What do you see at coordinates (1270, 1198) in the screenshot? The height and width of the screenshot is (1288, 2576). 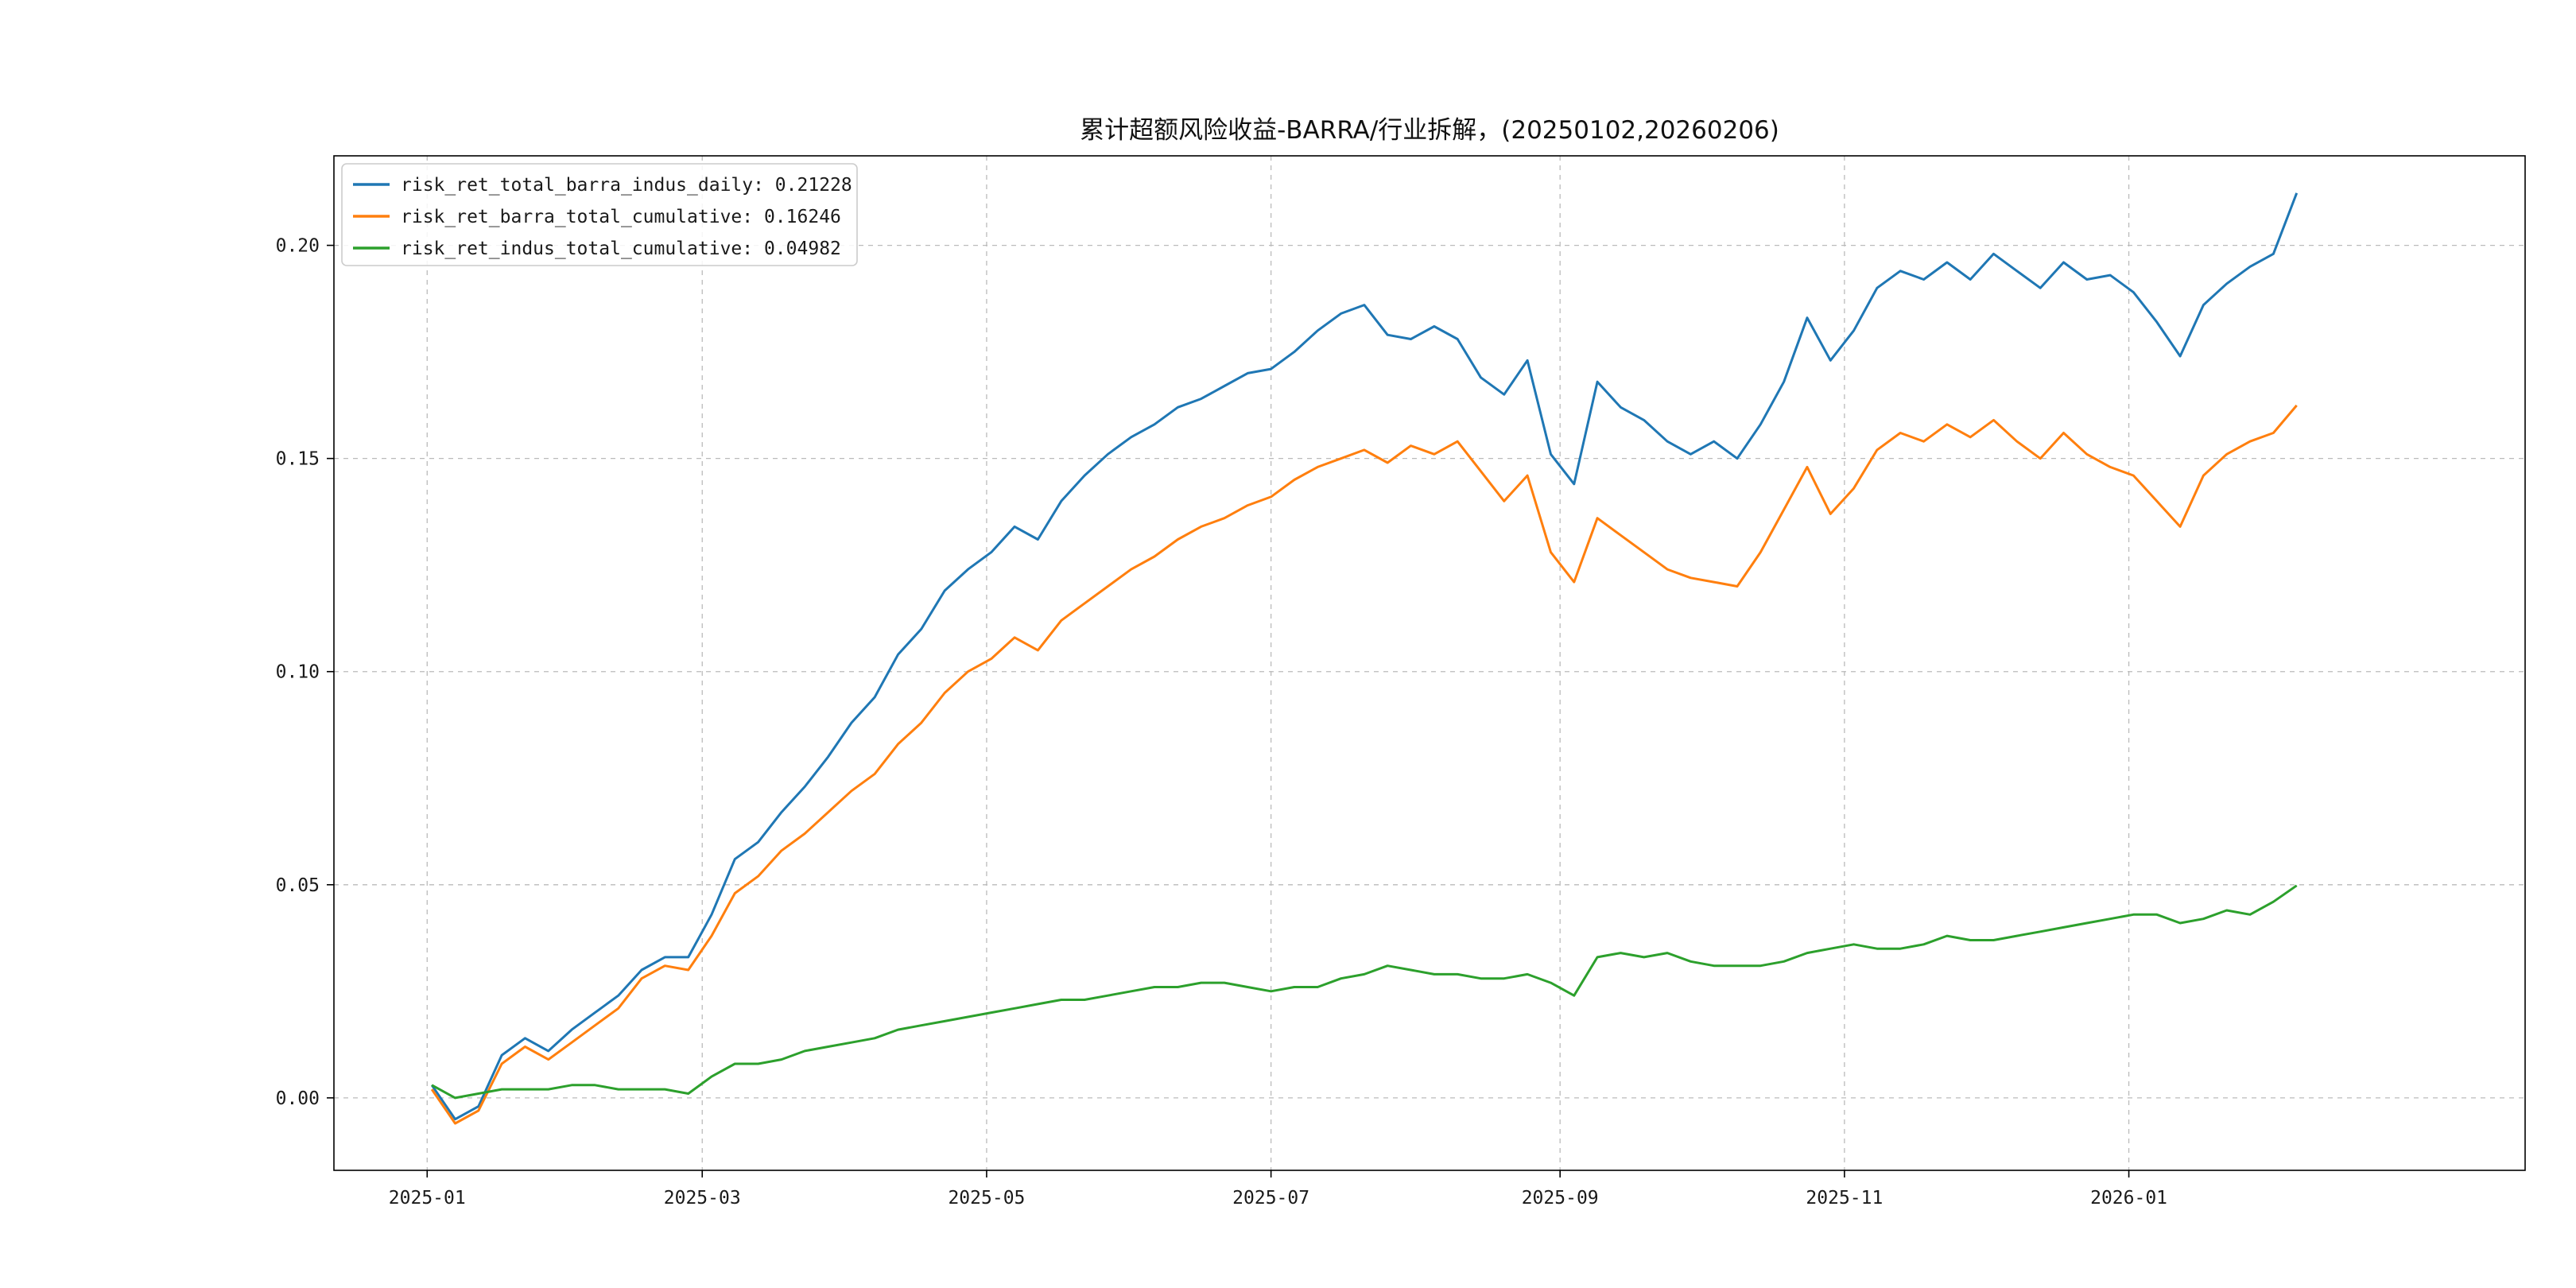 I see `x-tick-label: 2025-07` at bounding box center [1270, 1198].